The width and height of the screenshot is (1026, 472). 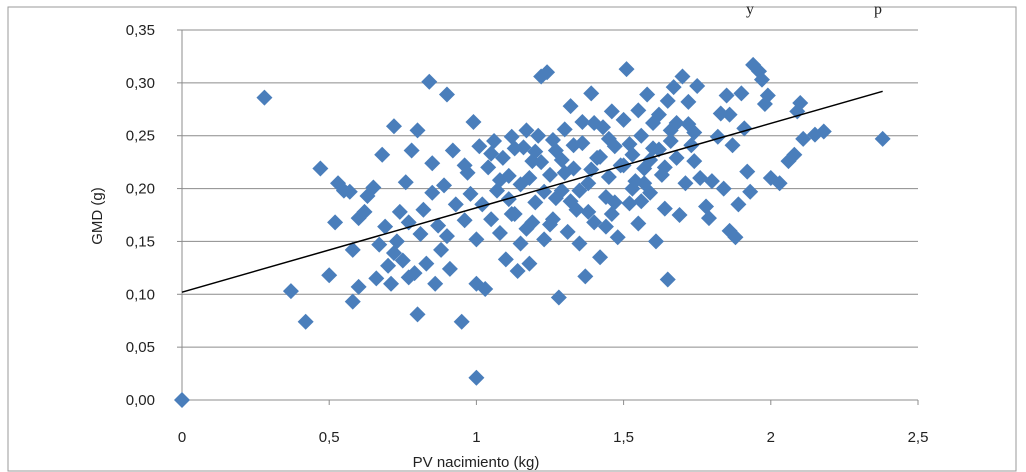 What do you see at coordinates (750, 9) in the screenshot?
I see `top-text-fragment: y` at bounding box center [750, 9].